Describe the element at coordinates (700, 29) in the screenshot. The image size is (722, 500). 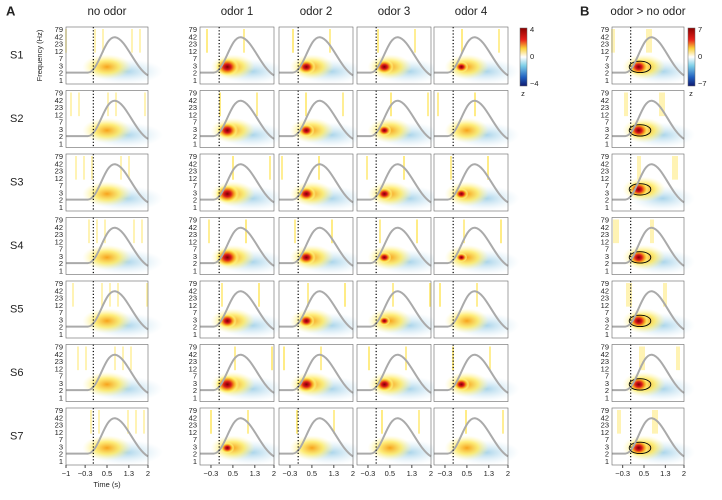
I see `colorbar-label: 7` at that location.